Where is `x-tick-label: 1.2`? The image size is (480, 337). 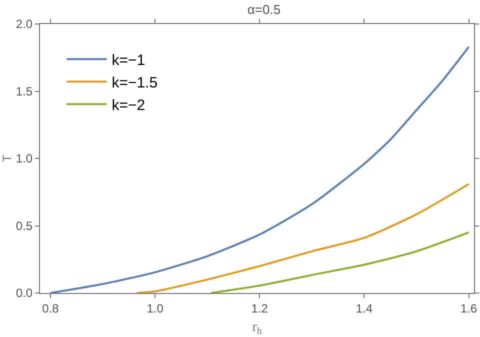
x-tick-label: 1.2 is located at coordinates (259, 308).